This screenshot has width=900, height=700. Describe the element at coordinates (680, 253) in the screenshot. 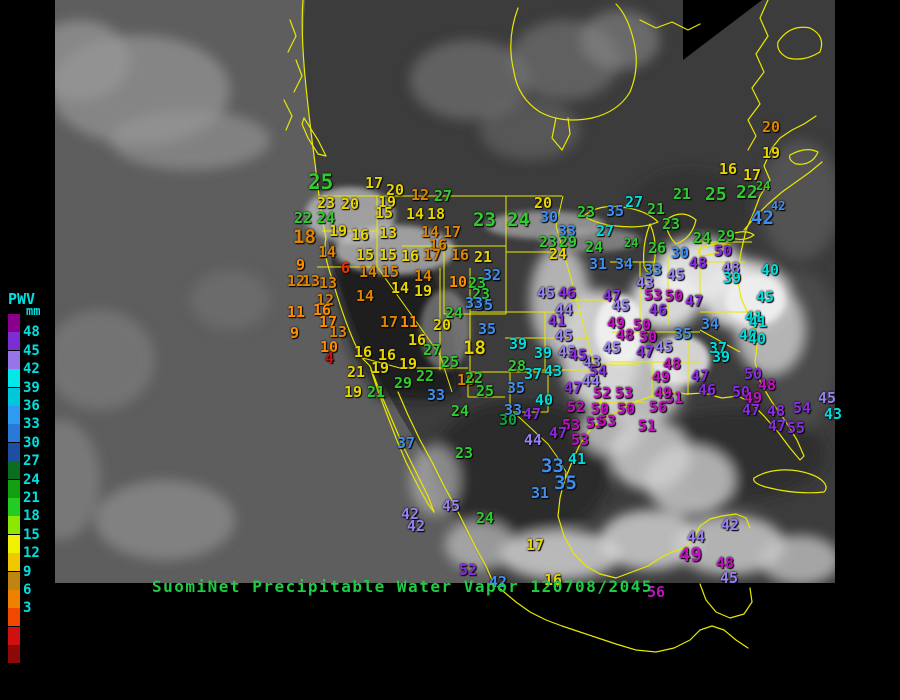

I see `pwv-value: 30` at that location.